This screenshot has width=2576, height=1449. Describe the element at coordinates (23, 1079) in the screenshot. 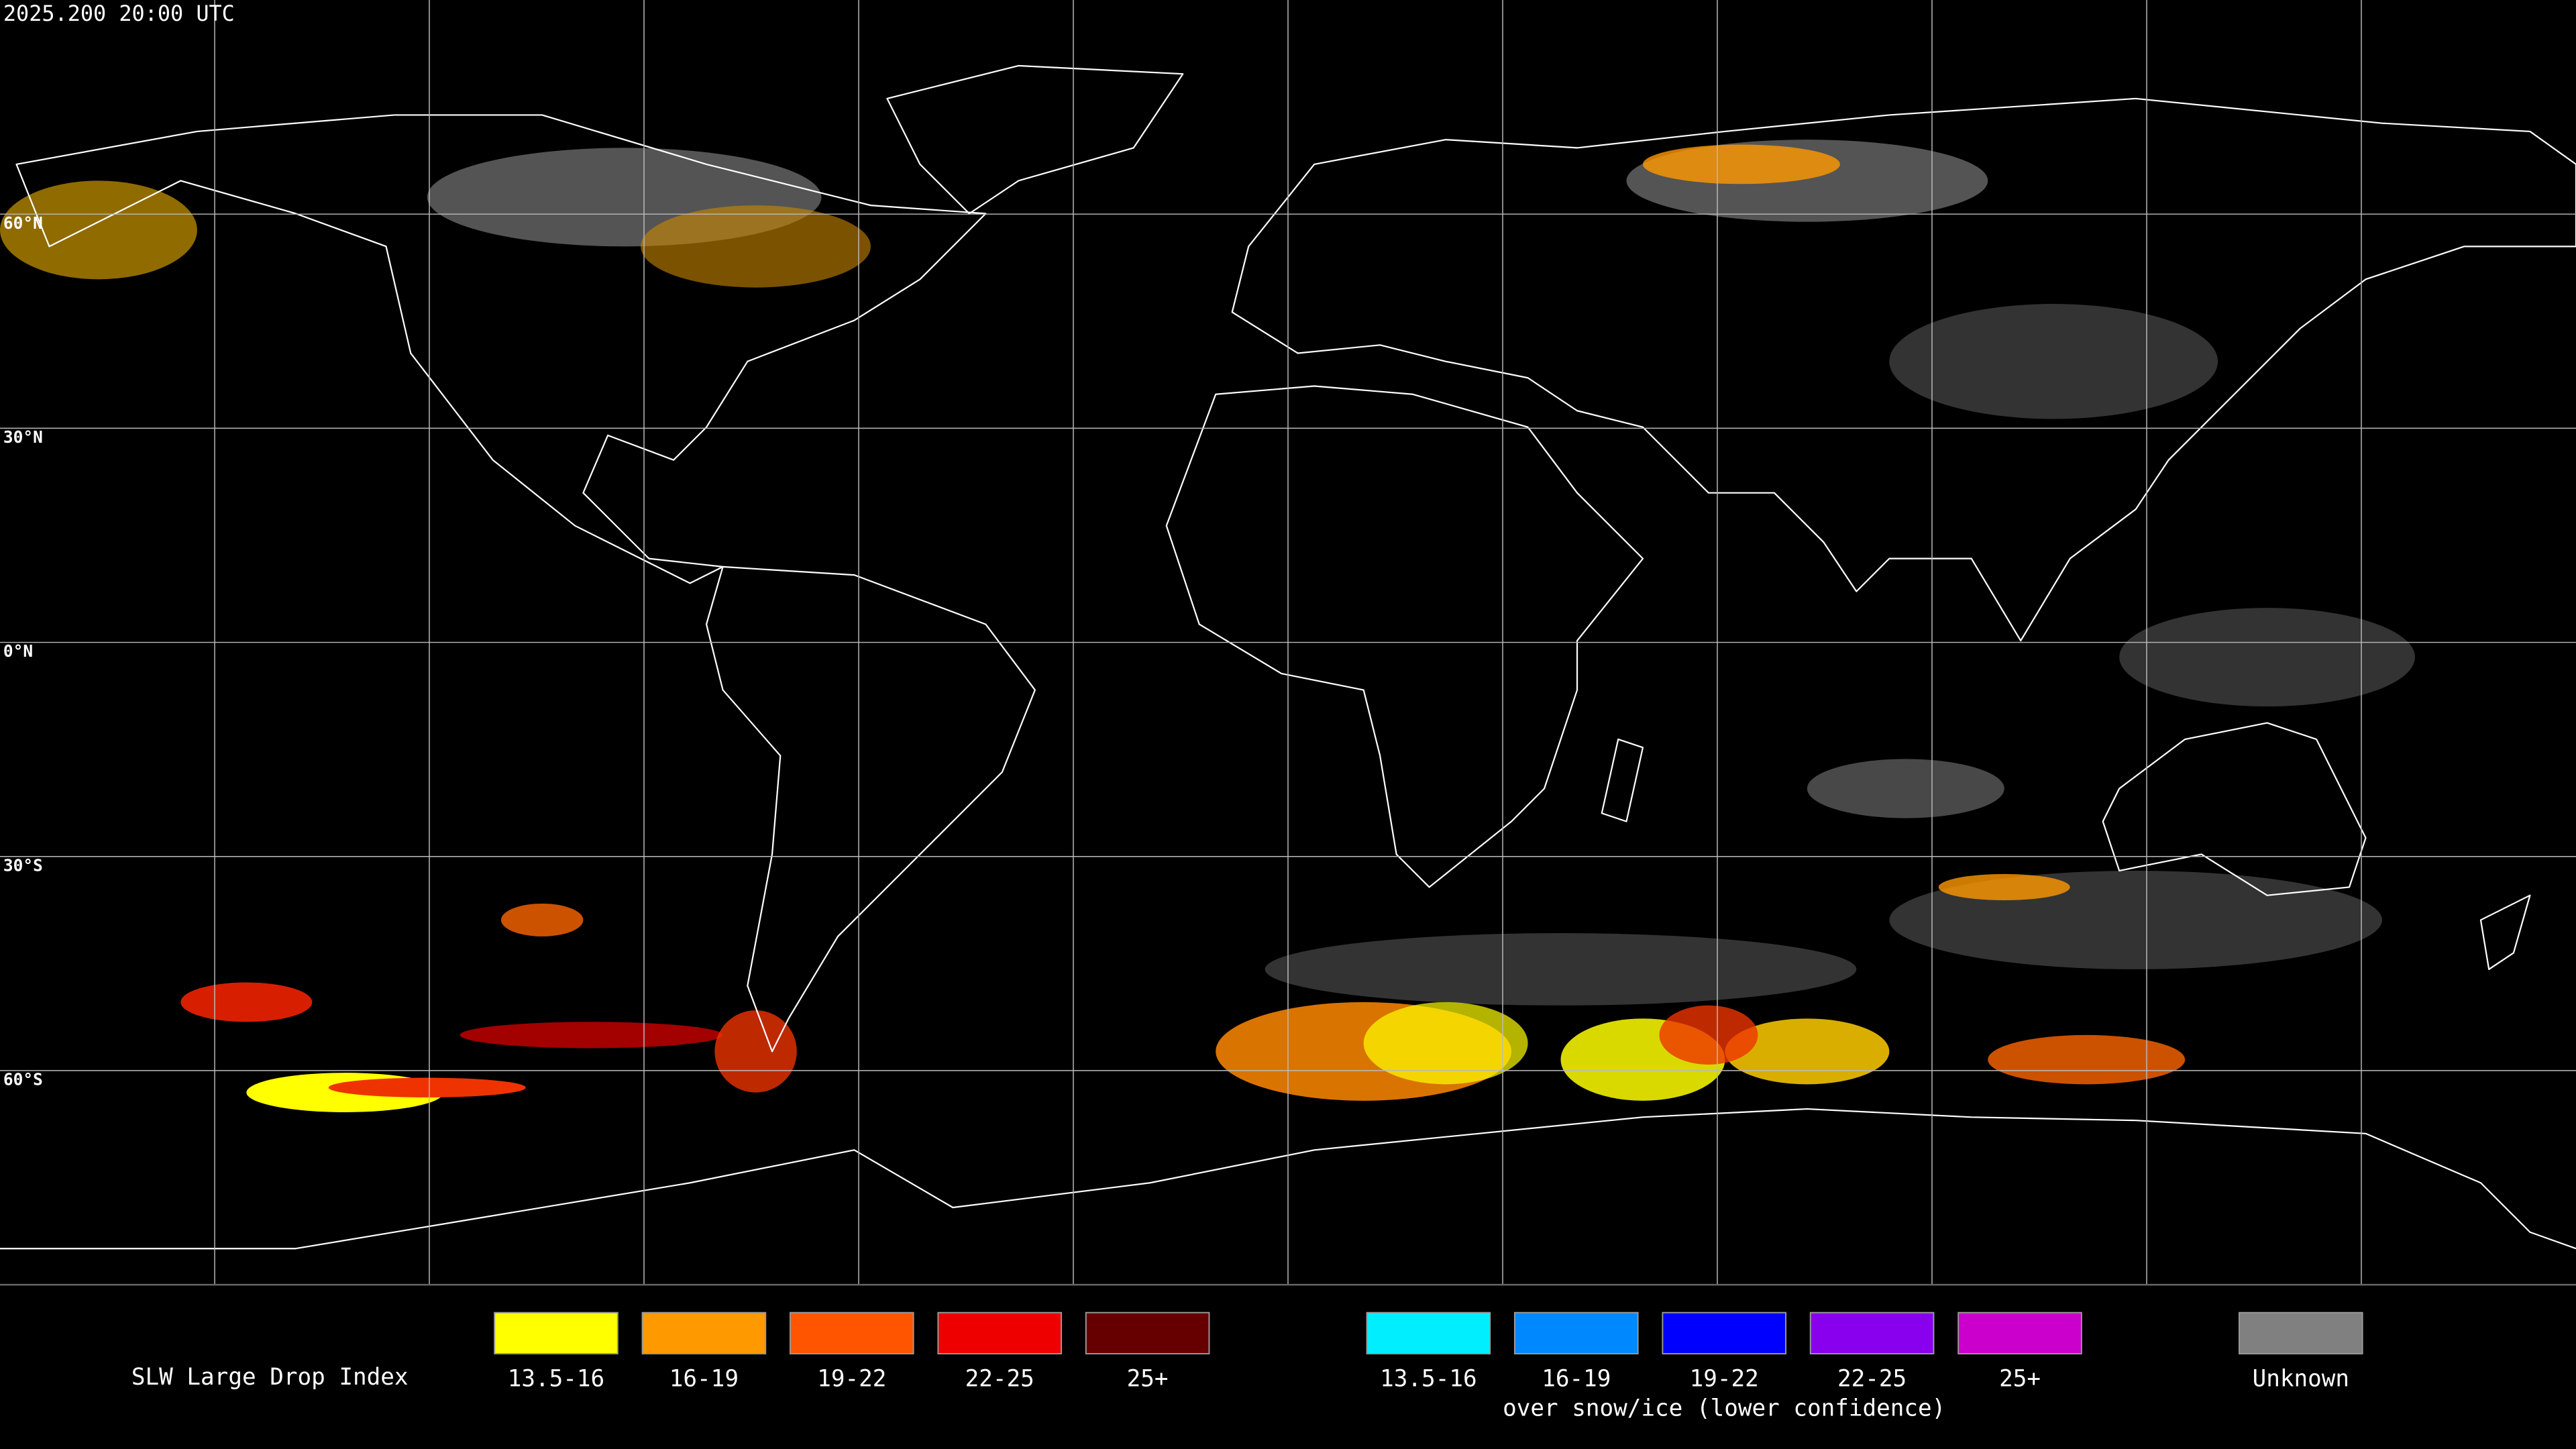

I see `latitude-label: 60°S` at that location.